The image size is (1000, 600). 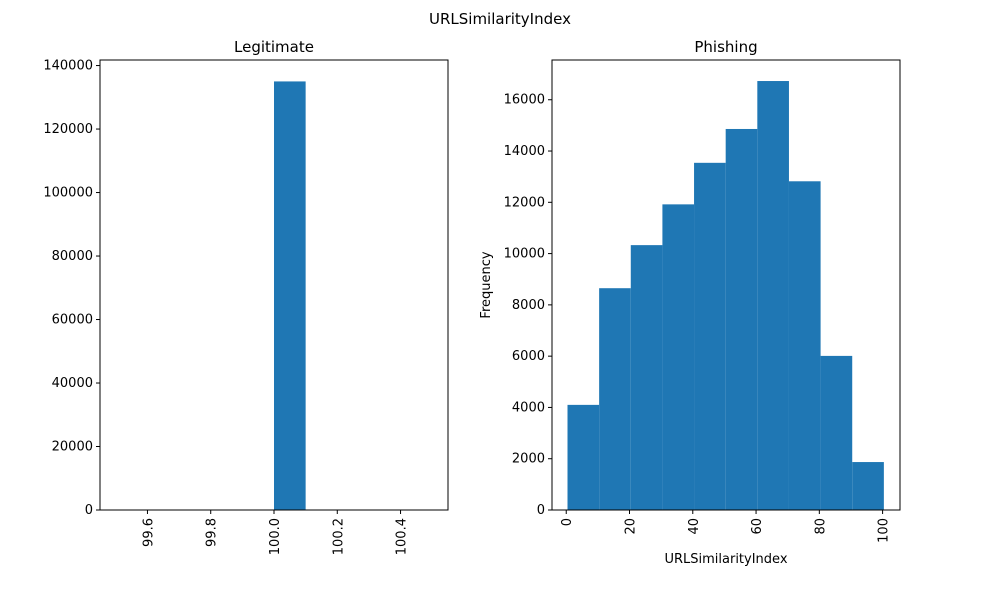 I want to click on figure-title: URLSimilarityIndex, so click(x=500, y=19).